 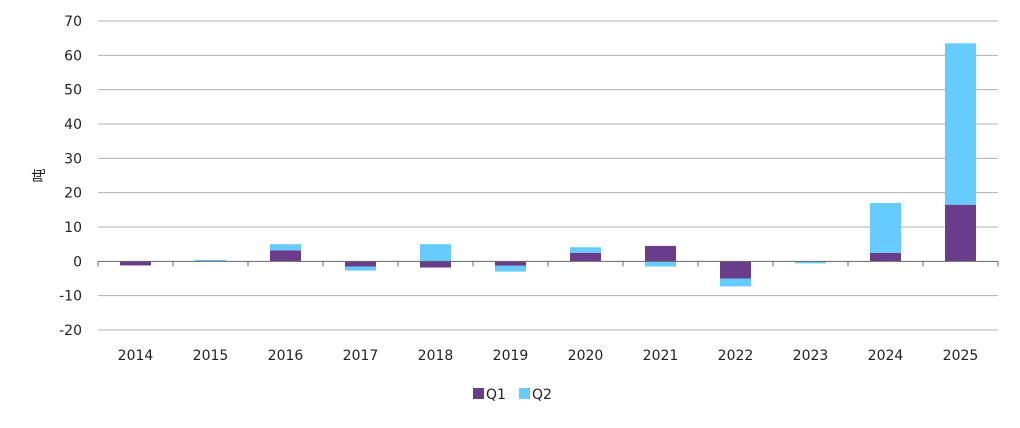 What do you see at coordinates (585, 250) in the screenshot?
I see `bar-q2-2020` at bounding box center [585, 250].